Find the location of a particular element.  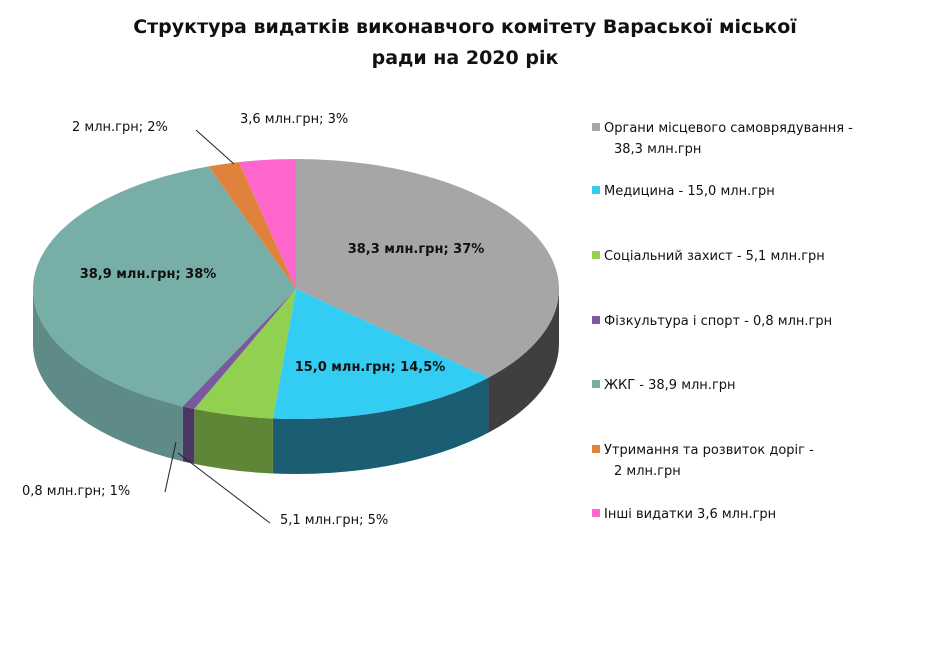

data-label: 5,1 млн.грн; 5% is located at coordinates (334, 520).